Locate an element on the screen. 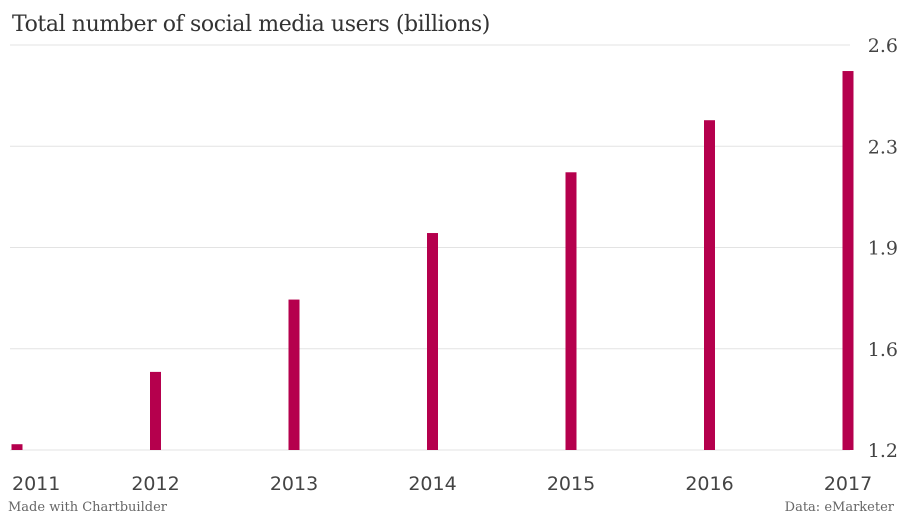  bar-2015 is located at coordinates (571, 311).